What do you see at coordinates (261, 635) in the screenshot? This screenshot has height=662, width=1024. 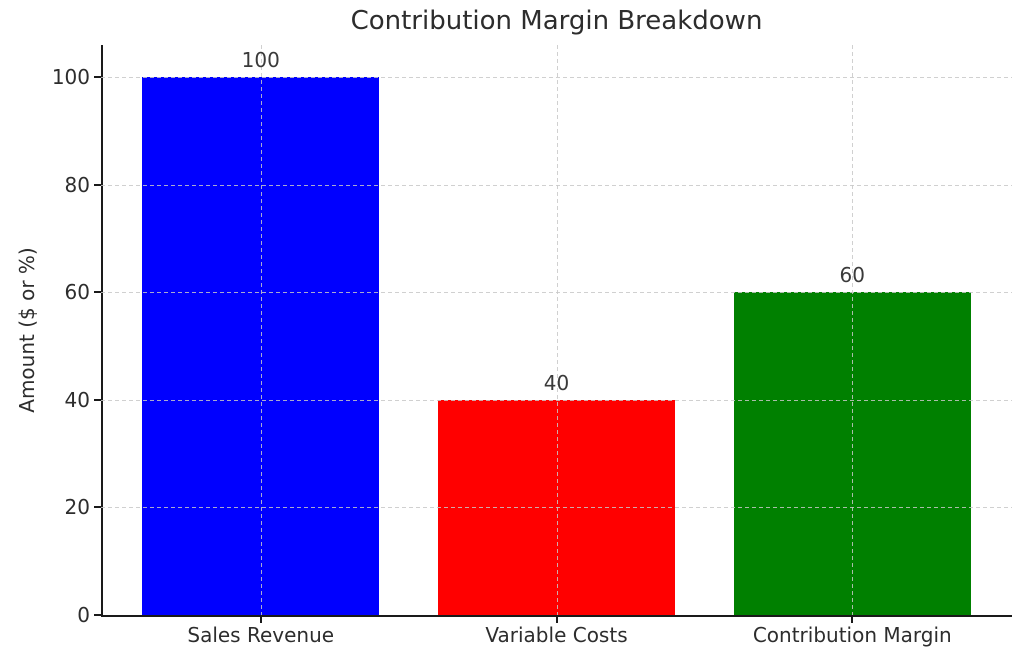 I see `x-tick-label-0: Sales Revenue` at bounding box center [261, 635].